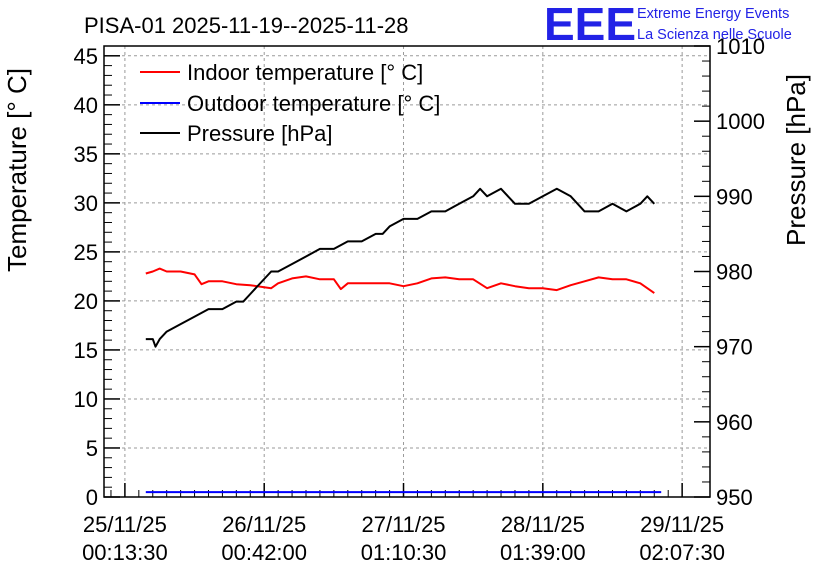 The height and width of the screenshot is (572, 836). Describe the element at coordinates (86, 154) in the screenshot. I see `left-tick-label: 35` at that location.